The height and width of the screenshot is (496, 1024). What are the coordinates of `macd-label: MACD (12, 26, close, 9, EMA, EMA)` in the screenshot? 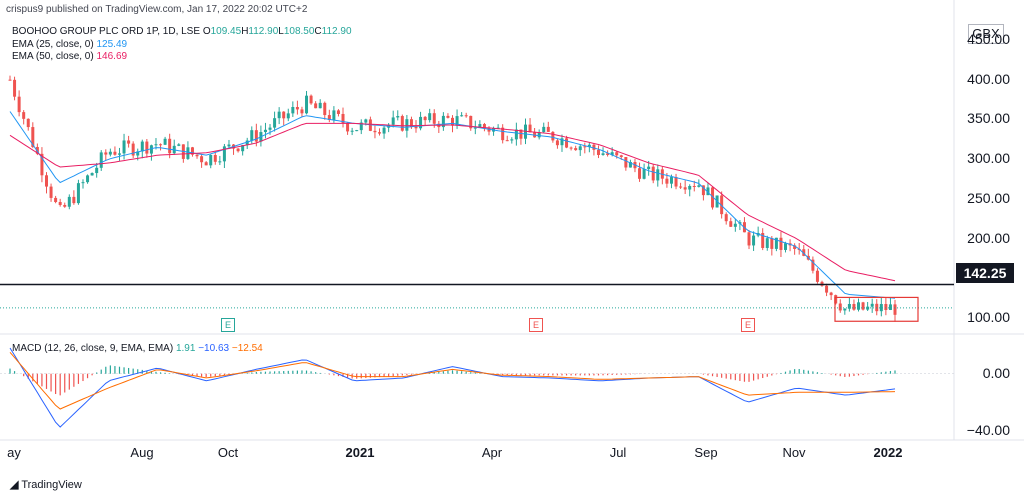 It's located at (93, 348).